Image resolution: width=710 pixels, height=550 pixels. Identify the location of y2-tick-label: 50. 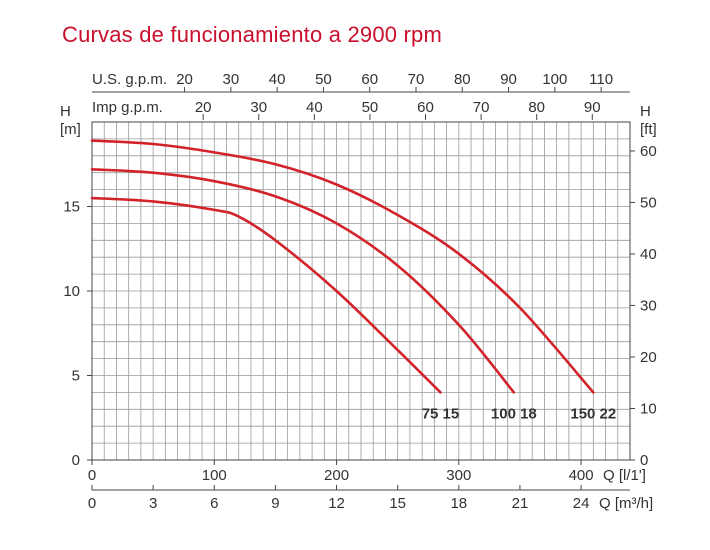
(648, 202).